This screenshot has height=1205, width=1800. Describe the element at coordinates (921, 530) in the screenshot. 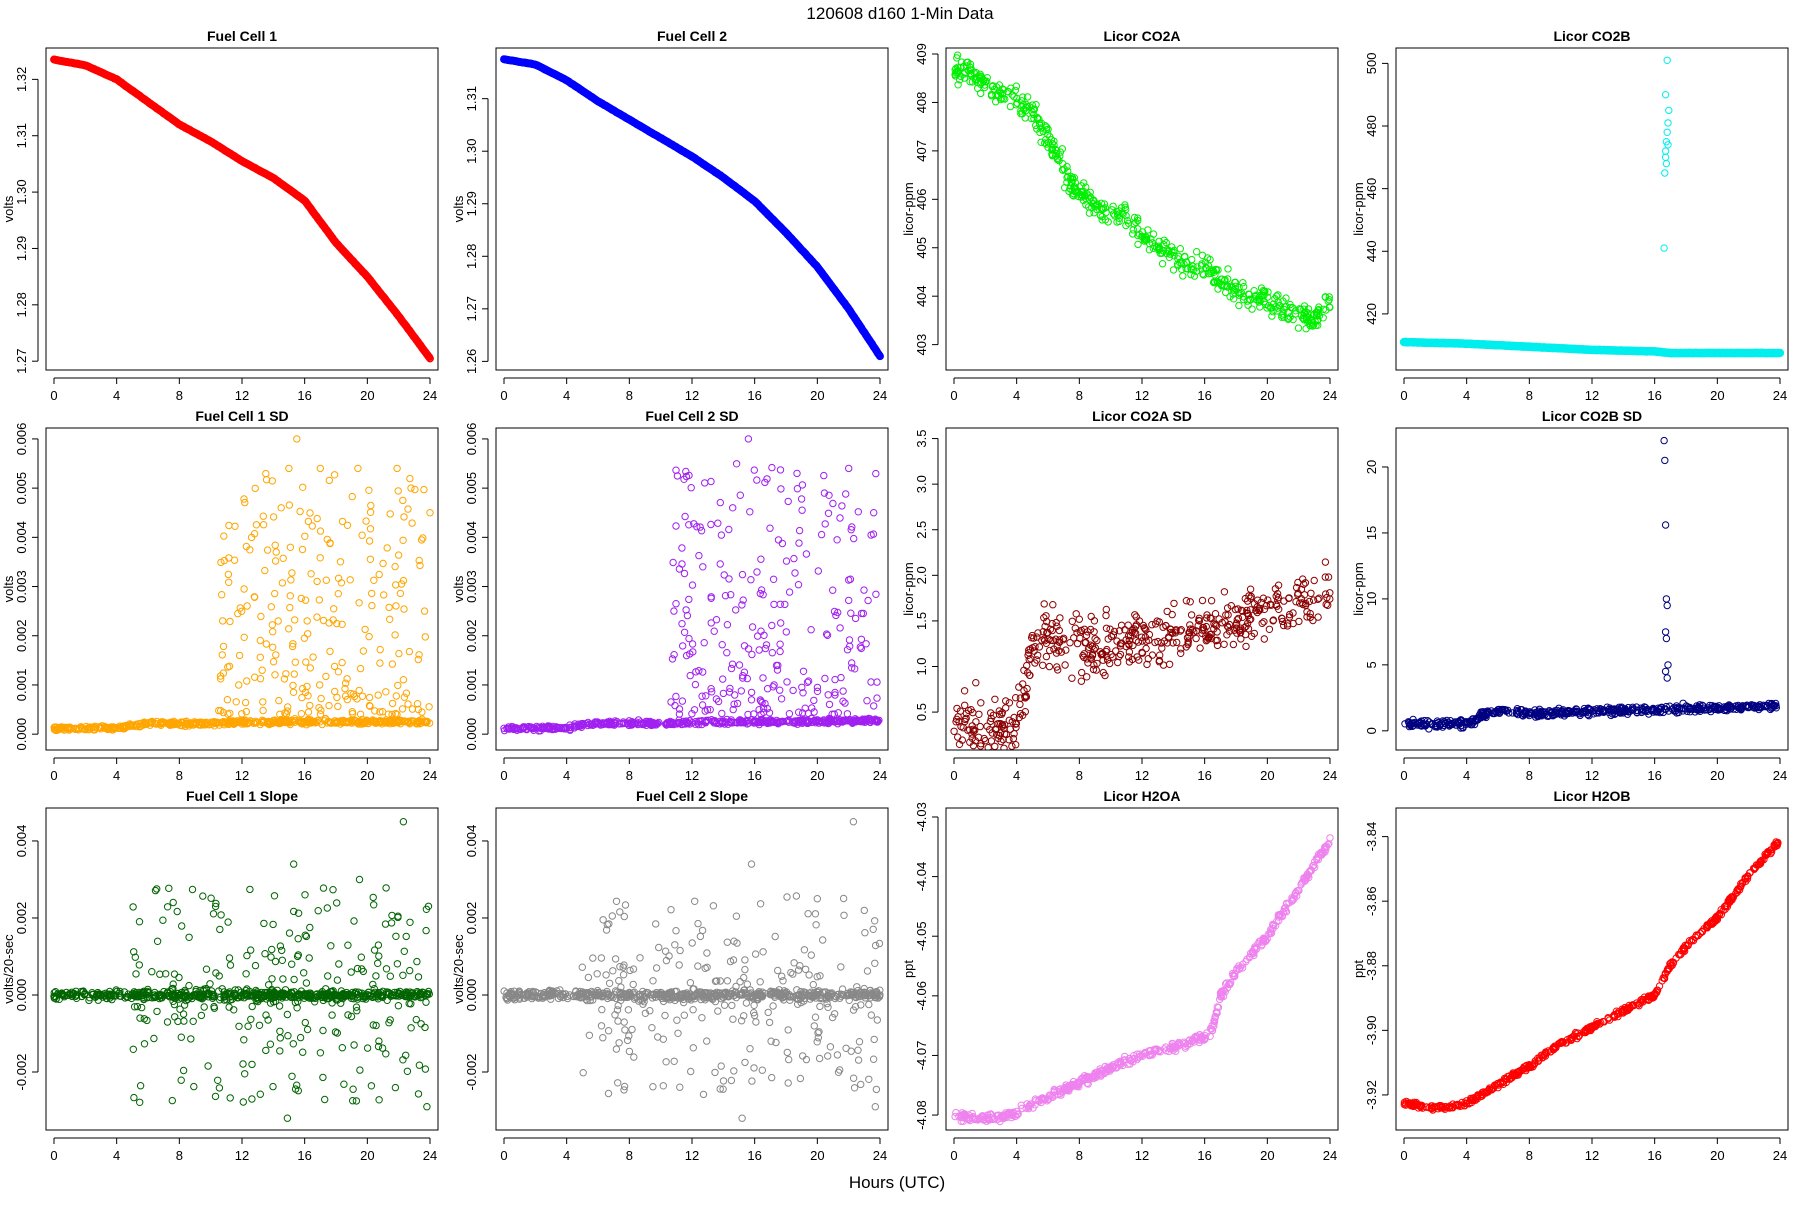

I see `y-tick-label: 2.5` at that location.